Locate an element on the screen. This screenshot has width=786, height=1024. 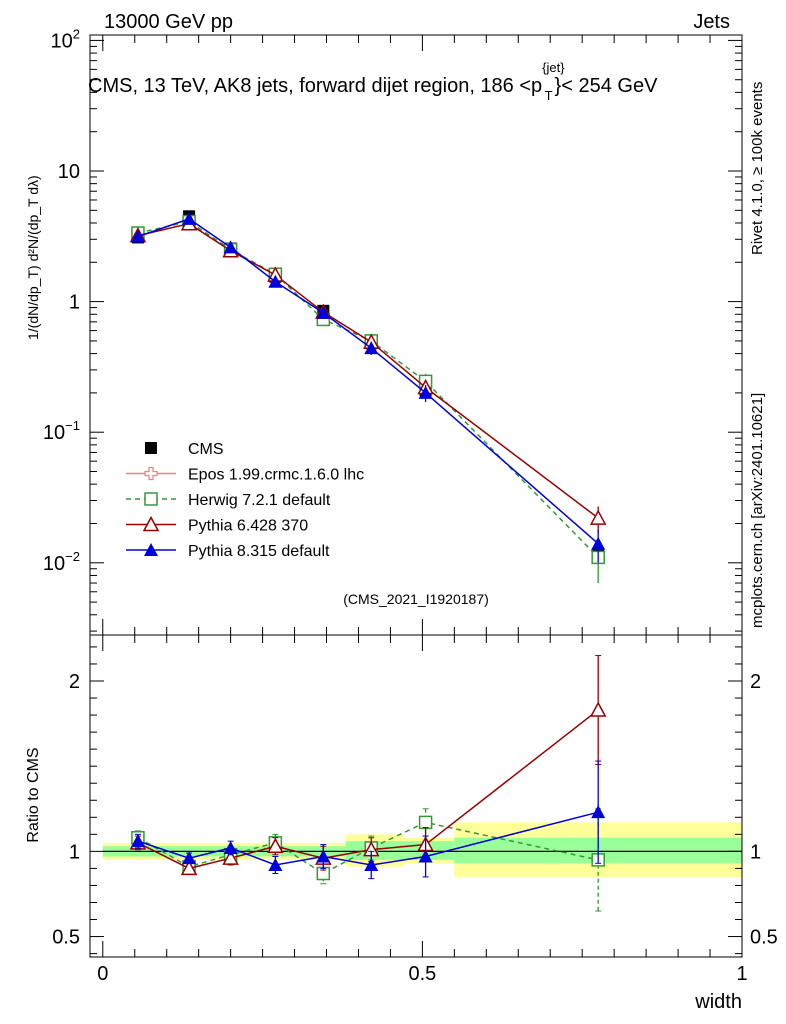
ratio-ytick-label-right: 2 is located at coordinates (755, 682).